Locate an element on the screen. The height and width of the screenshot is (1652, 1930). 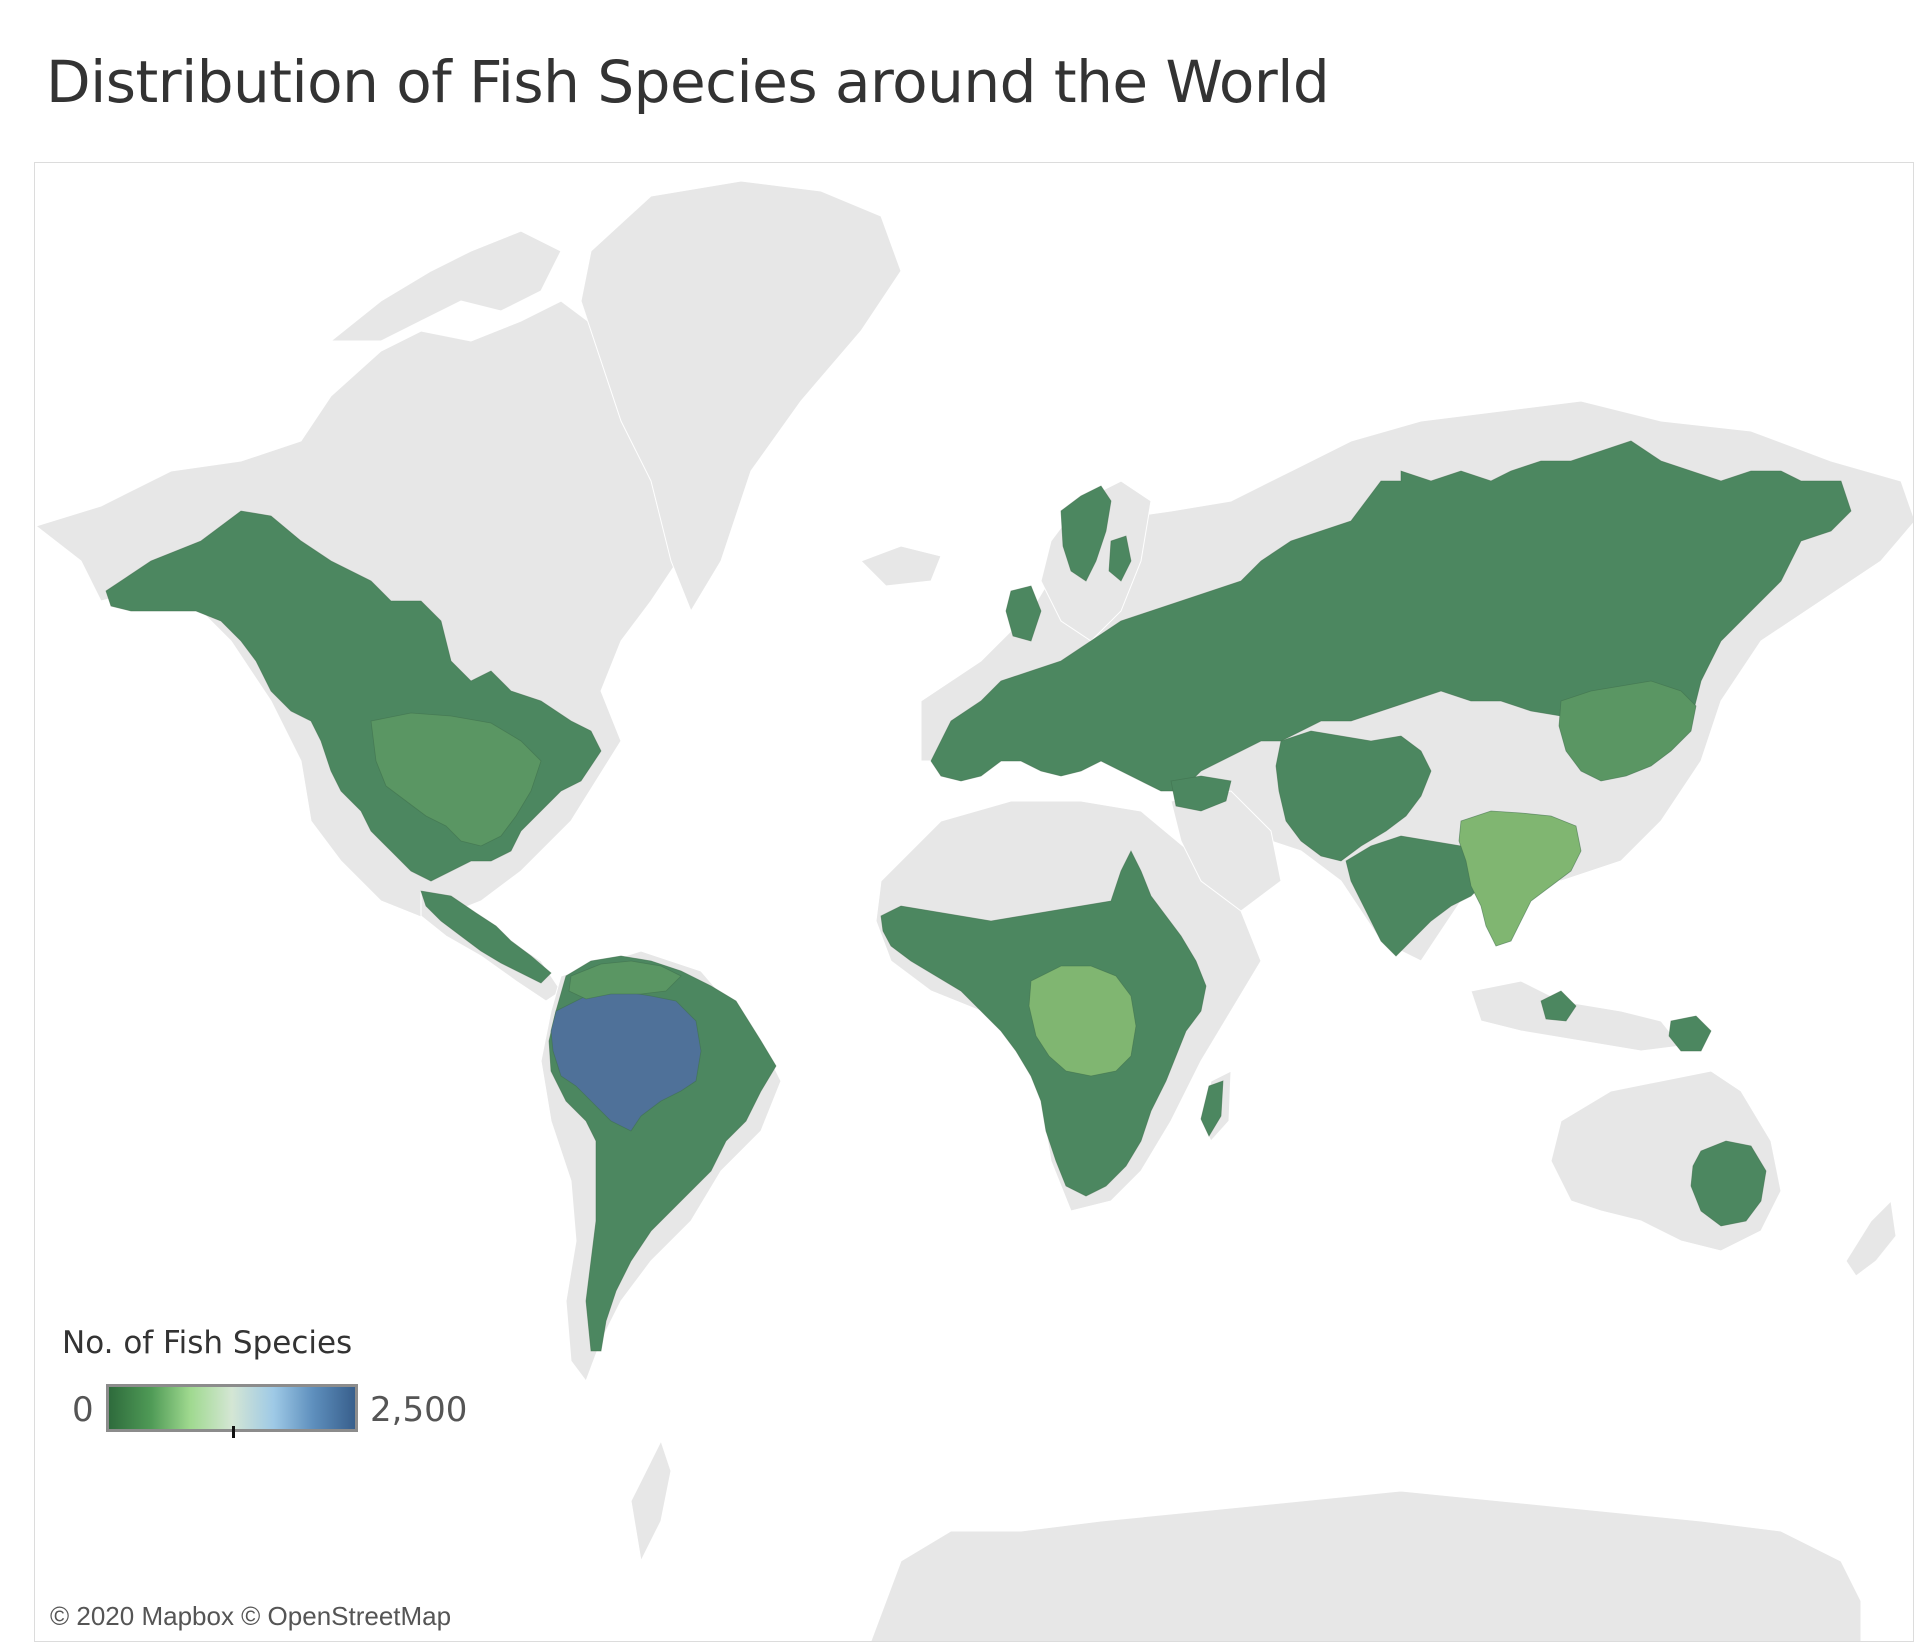
region-congo is located at coordinates (1082, 1021).